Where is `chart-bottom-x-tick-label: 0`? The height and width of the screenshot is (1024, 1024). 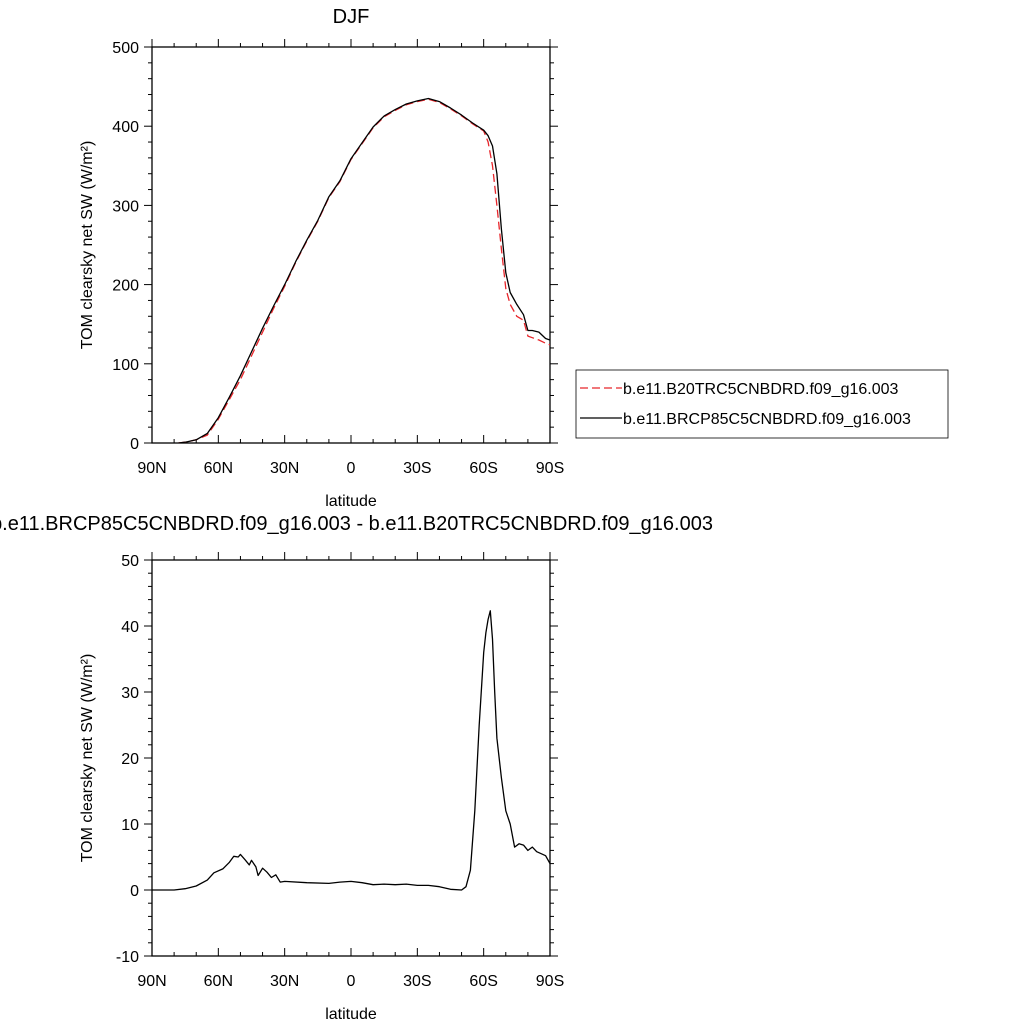 chart-bottom-x-tick-label: 0 is located at coordinates (351, 981).